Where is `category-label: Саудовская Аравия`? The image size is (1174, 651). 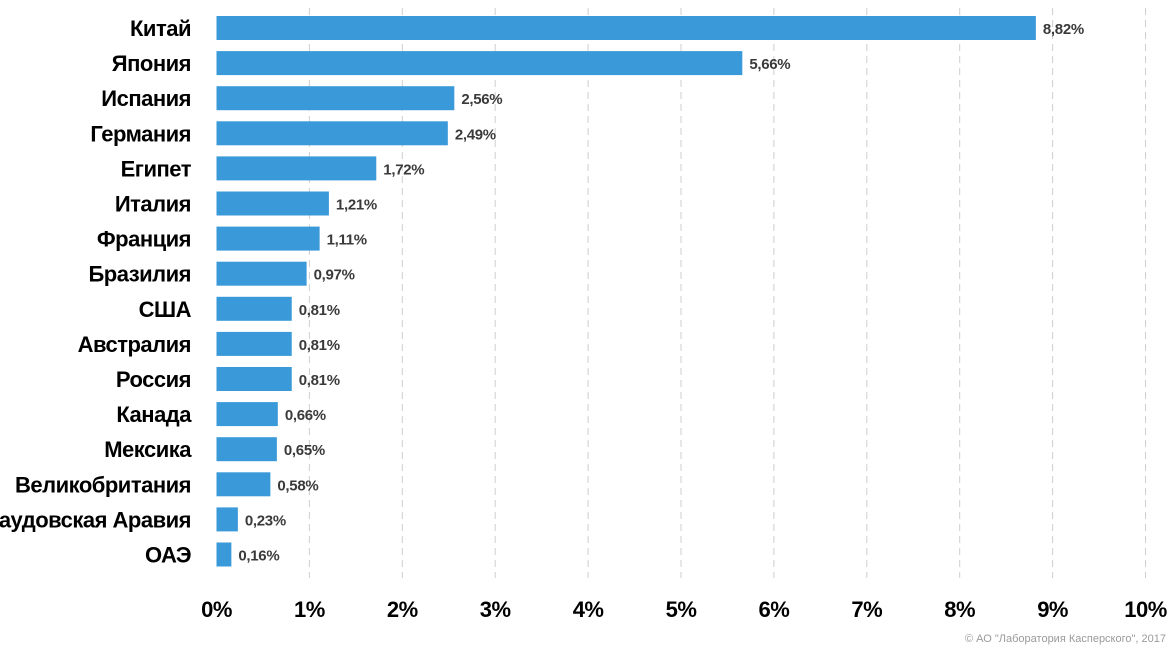
category-label: Саудовская Аравия is located at coordinates (95, 519).